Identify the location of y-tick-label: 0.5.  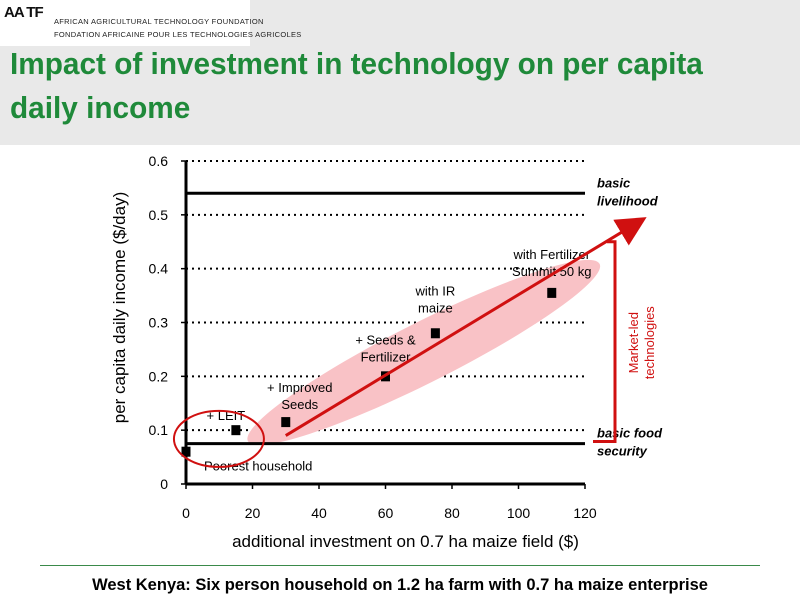
(159, 215).